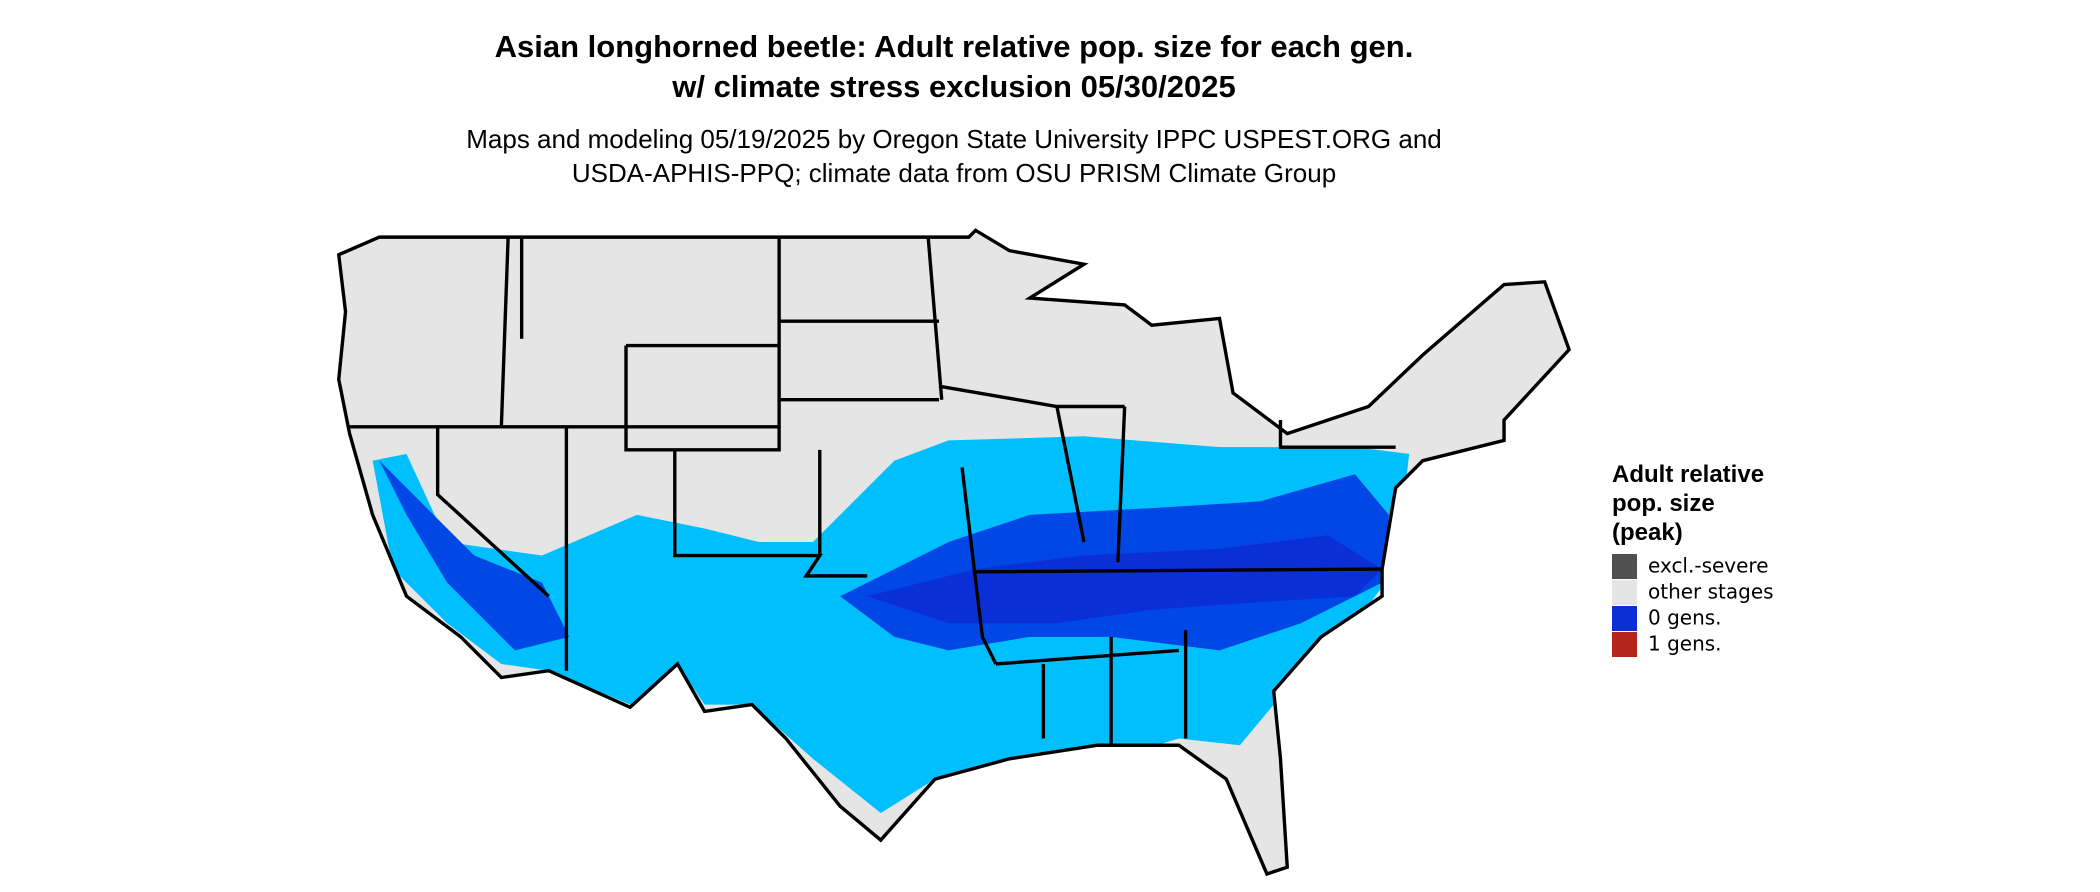 The height and width of the screenshot is (892, 2100). What do you see at coordinates (1685, 618) in the screenshot?
I see `legend-label: 0 gens.` at bounding box center [1685, 618].